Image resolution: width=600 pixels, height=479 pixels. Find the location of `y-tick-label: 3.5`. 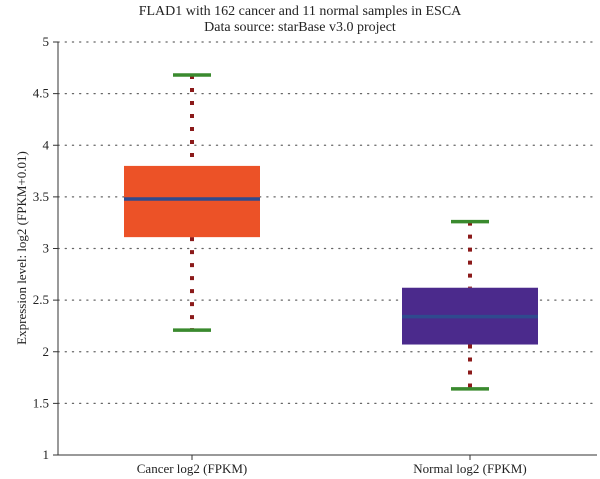

y-tick-label: 3.5 is located at coordinates (41, 196).